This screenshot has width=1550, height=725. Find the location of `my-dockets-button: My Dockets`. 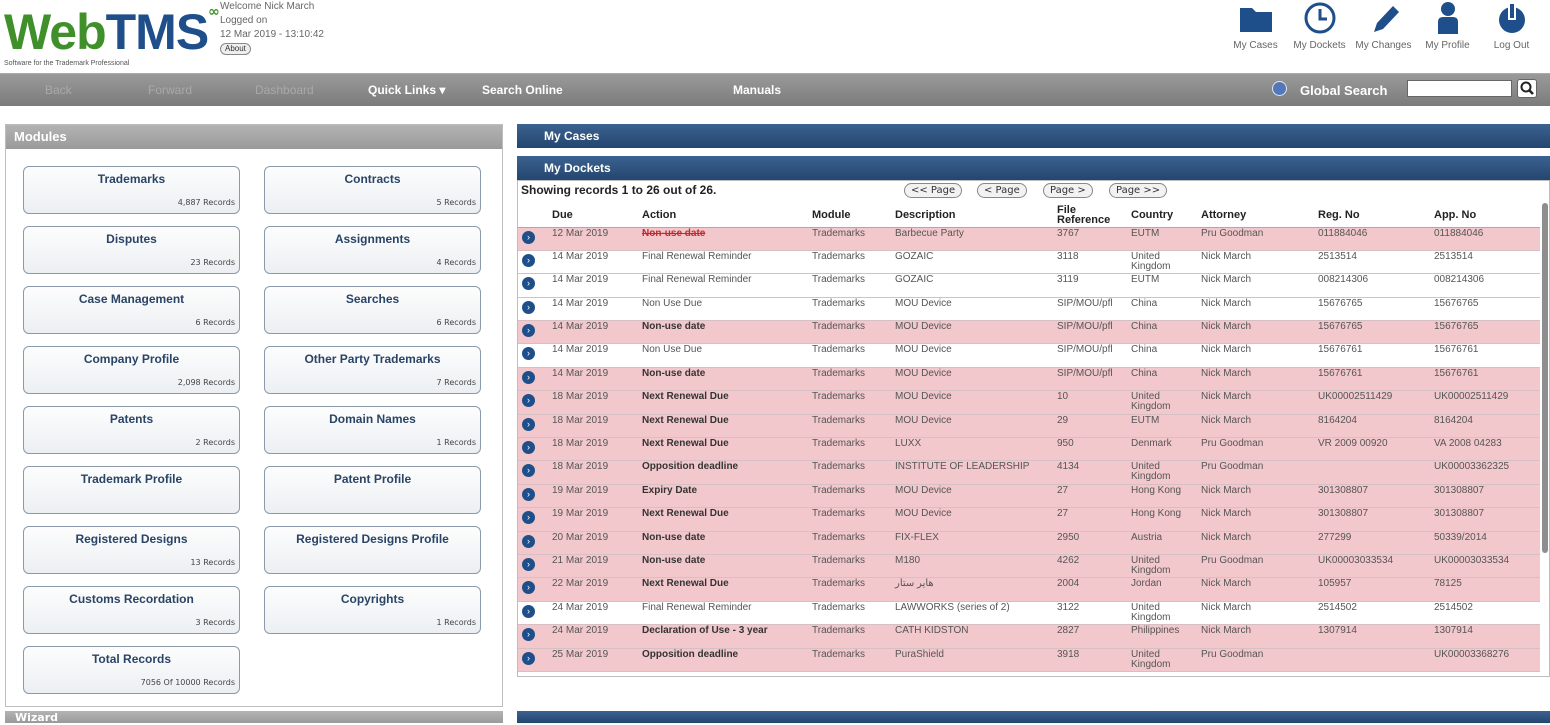

my-dockets-button: My Dockets is located at coordinates (1319, 25).